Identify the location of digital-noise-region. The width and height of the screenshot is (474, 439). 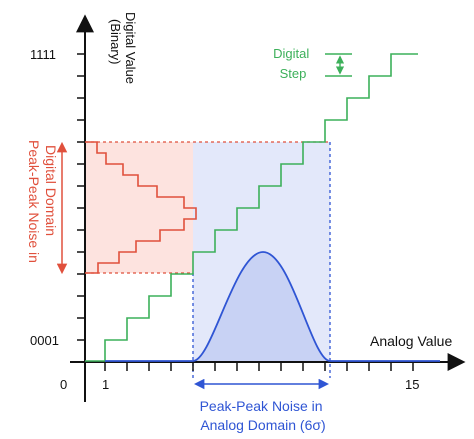
(139, 207).